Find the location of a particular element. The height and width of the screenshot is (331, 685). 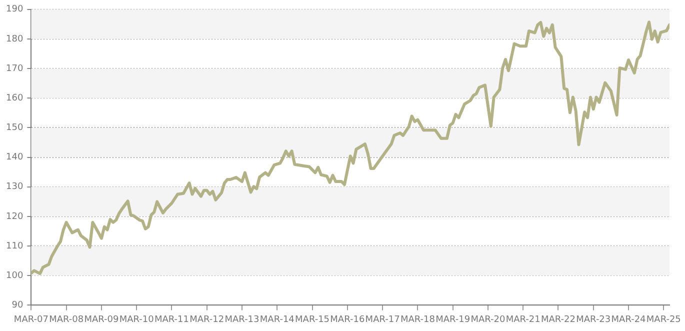

x-tick-label: MAR-23 is located at coordinates (593, 319).